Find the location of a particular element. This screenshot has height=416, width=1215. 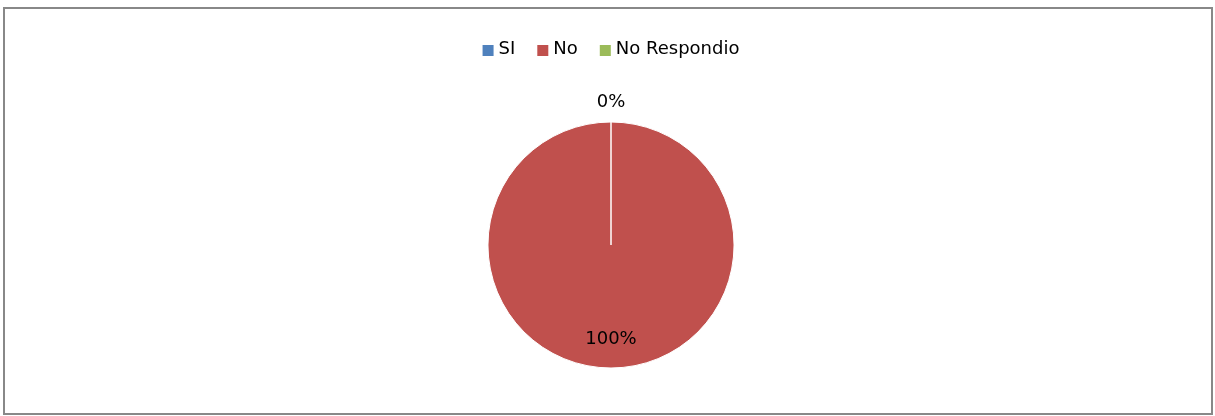

text: 0% is located at coordinates (611, 100).